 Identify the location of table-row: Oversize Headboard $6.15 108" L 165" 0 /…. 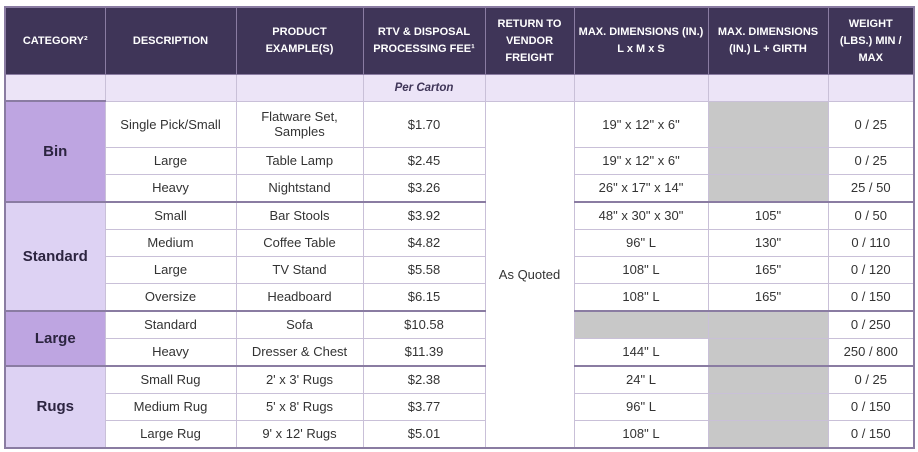
(460, 297).